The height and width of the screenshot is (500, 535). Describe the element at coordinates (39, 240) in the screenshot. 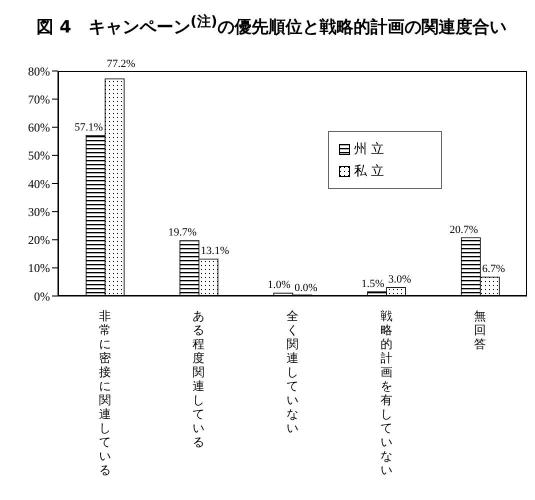

I see `y-tick-label: 20%` at that location.